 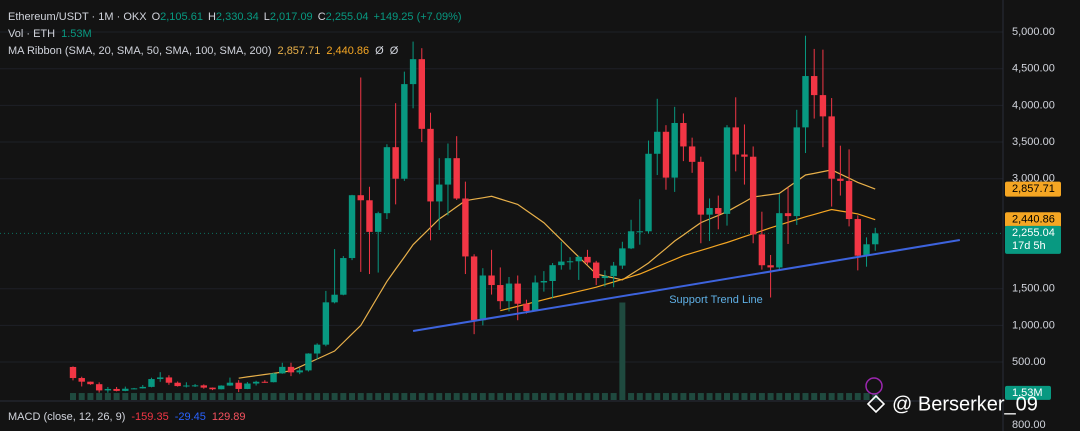 I want to click on vol-value: 1.53M, so click(x=76, y=34).